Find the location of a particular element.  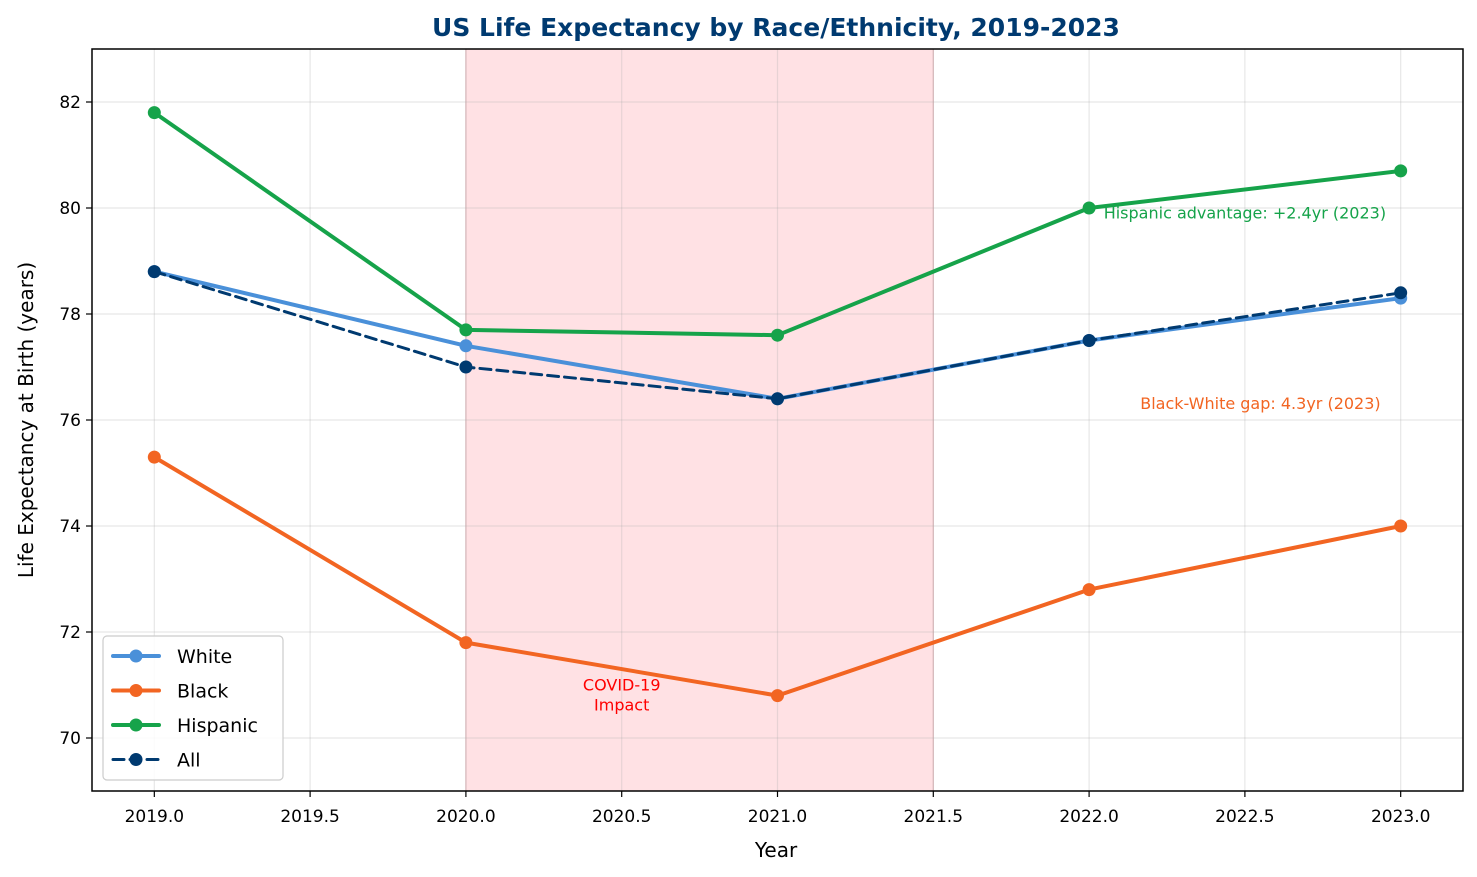

legend-marker-white is located at coordinates (136, 656).